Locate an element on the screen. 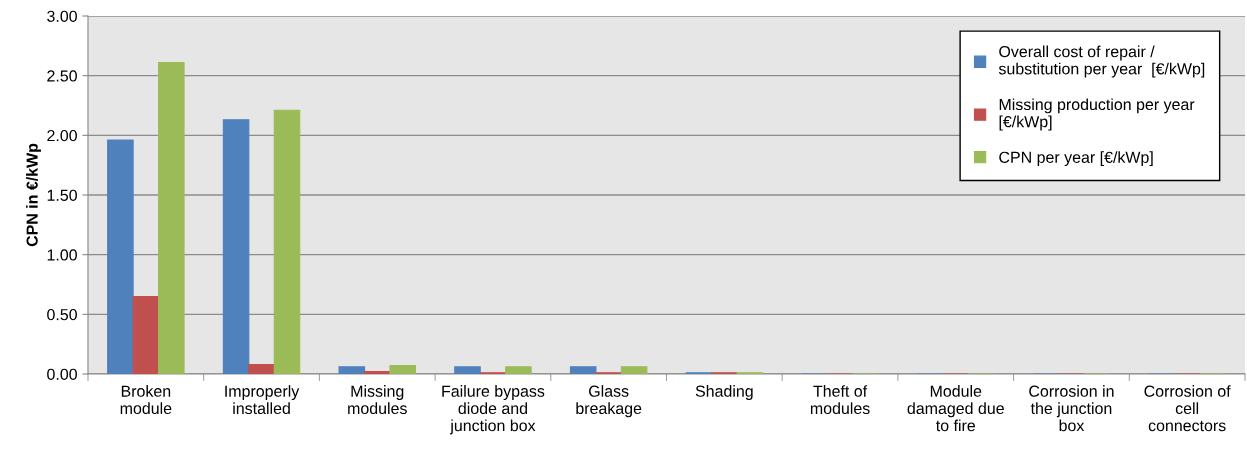  x-tick-label: Module damaged due to fire is located at coordinates (955, 408).